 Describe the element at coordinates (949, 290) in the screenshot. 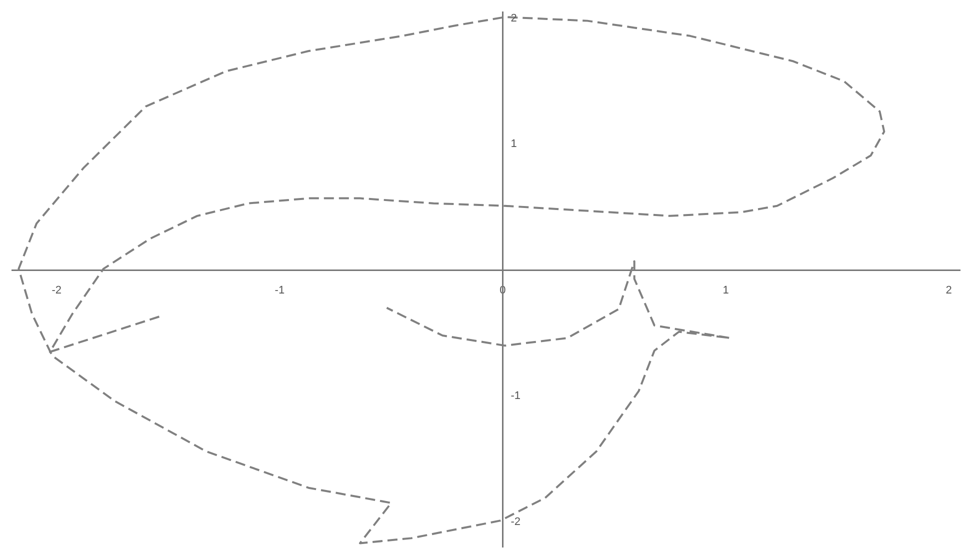

I see `x-tick-label: 2` at that location.